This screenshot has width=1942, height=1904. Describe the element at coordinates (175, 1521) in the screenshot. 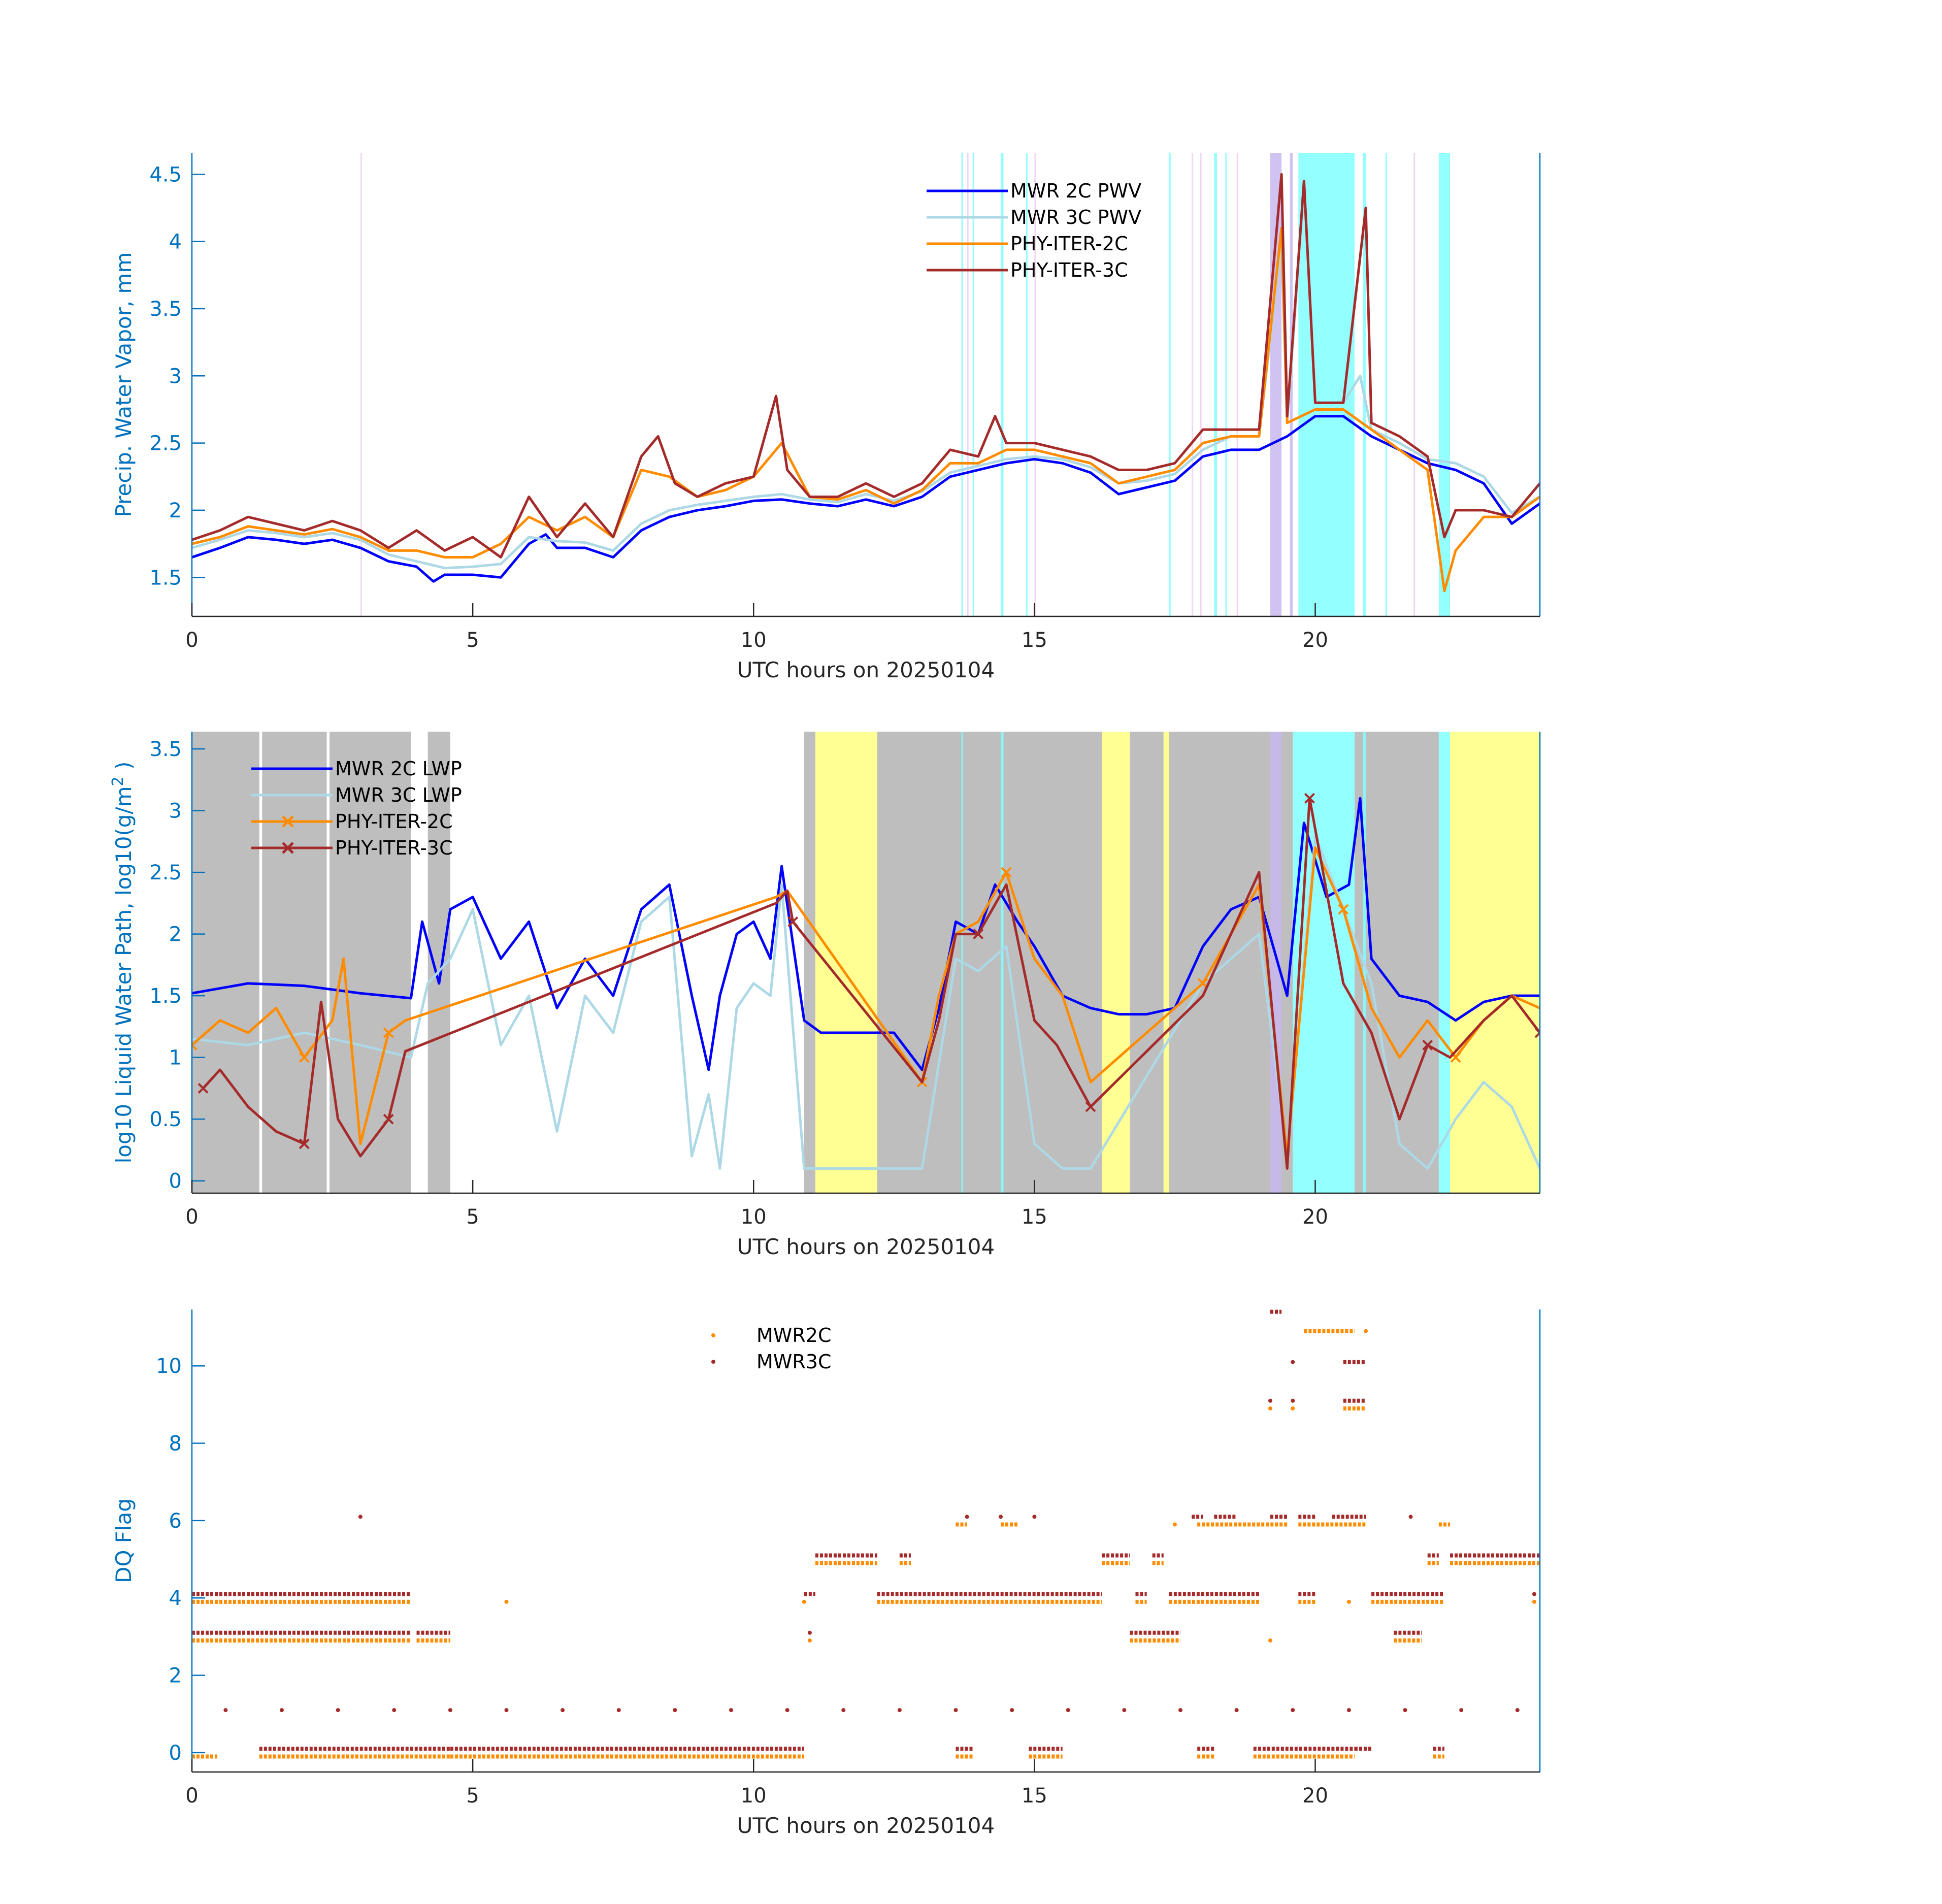

I see `y-tick-label: 6` at that location.